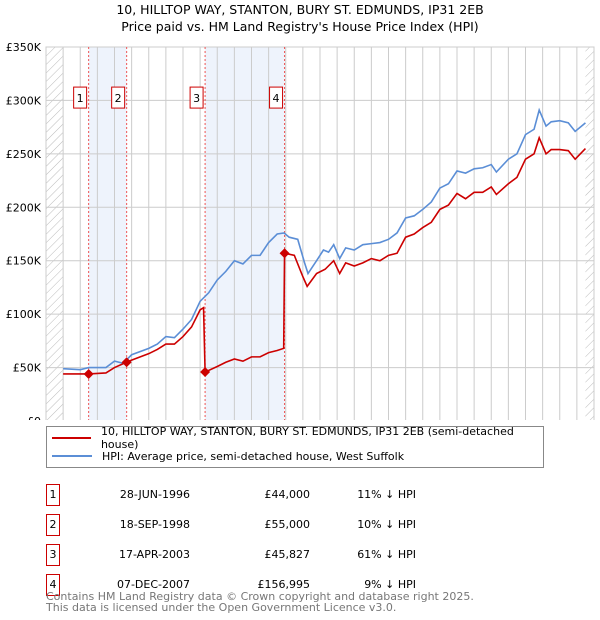 This screenshot has width=600, height=620. I want to click on sale-hpi-diff: 10% ↓ HPI, so click(386, 524).